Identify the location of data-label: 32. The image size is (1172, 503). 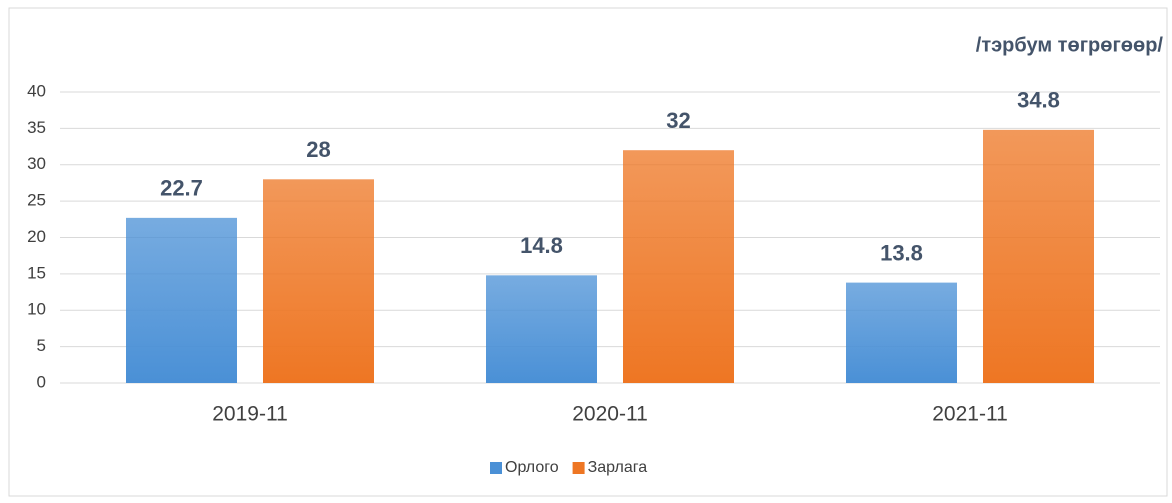
(678, 120).